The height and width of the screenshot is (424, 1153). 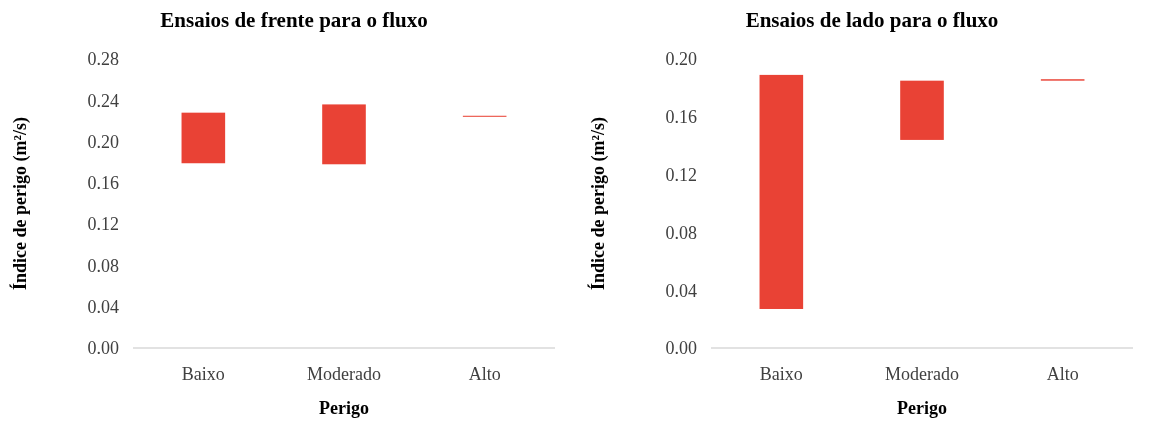 What do you see at coordinates (294, 20) in the screenshot?
I see `chart-title: Ensaios de frente para o fluxo` at bounding box center [294, 20].